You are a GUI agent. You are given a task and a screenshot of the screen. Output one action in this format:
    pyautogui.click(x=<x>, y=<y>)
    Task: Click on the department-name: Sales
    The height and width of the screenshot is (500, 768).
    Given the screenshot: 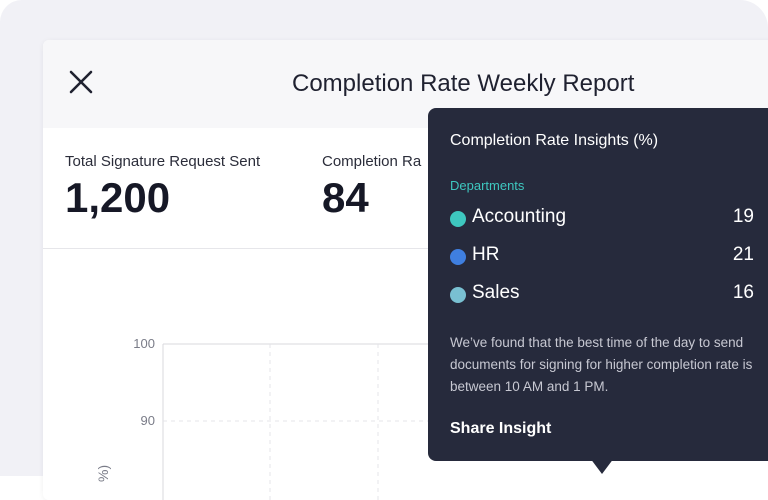 What is the action you would take?
    pyautogui.click(x=496, y=292)
    